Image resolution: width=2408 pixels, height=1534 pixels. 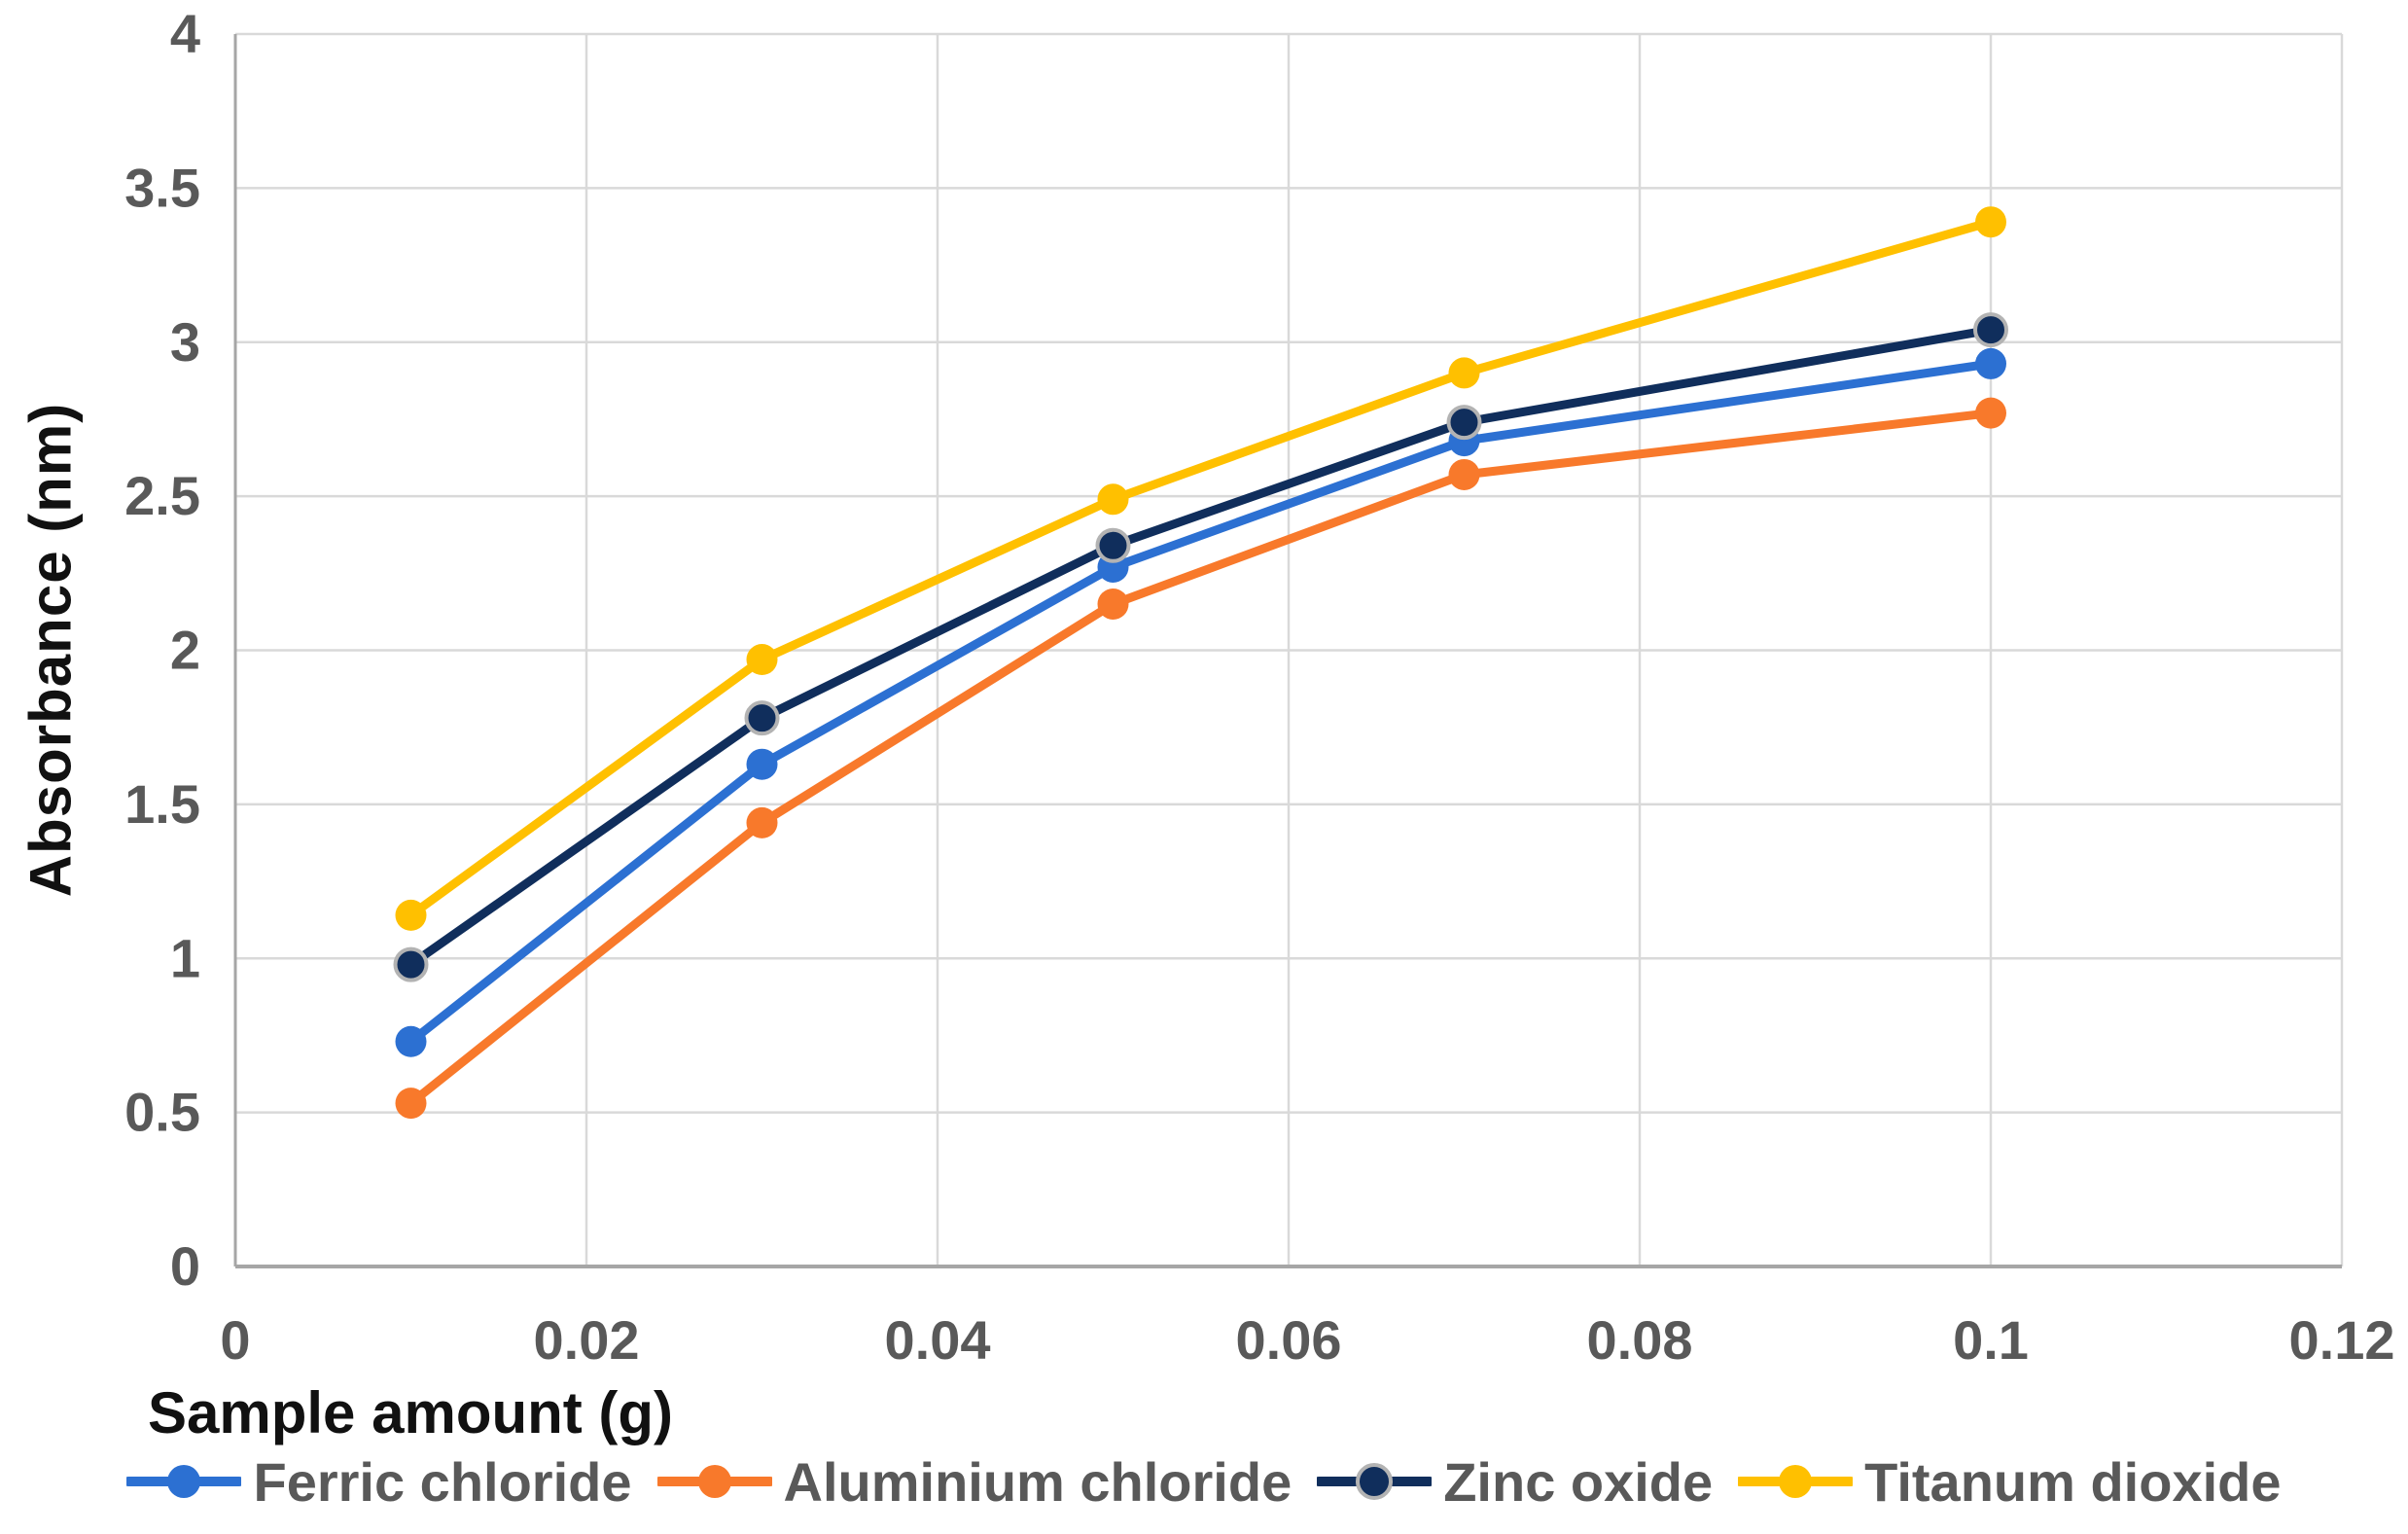 What do you see at coordinates (1640, 1340) in the screenshot?
I see `x-tick-label: 0.08` at bounding box center [1640, 1340].